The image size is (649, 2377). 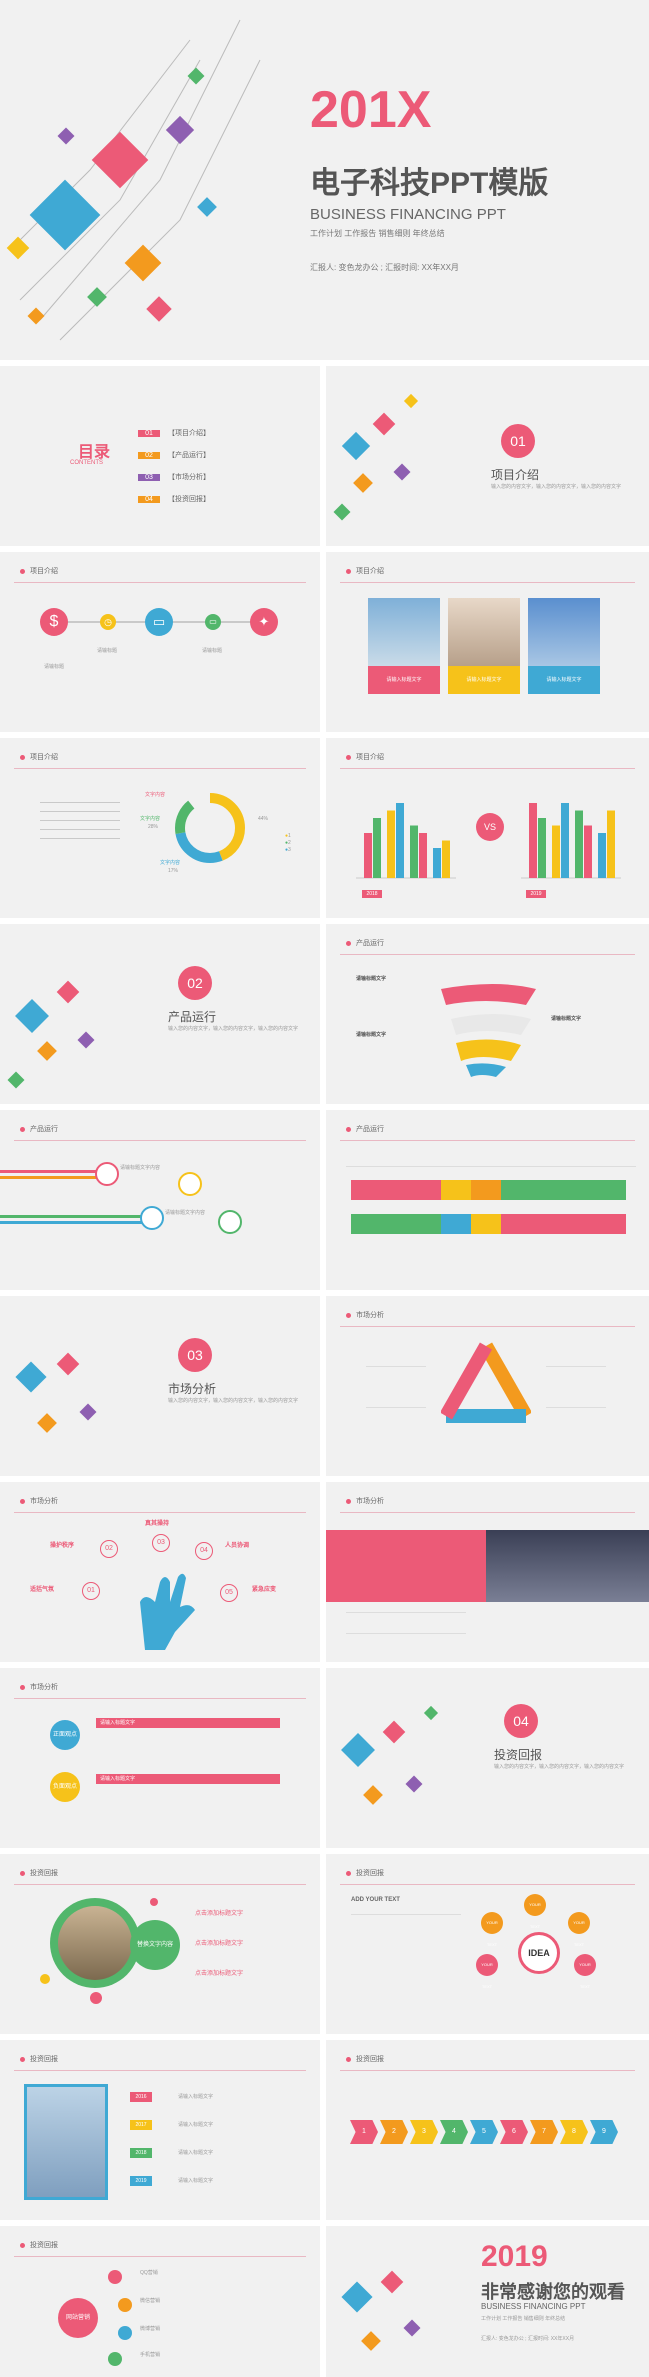 I want to click on arrow-step: 3, so click(x=424, y=2132).